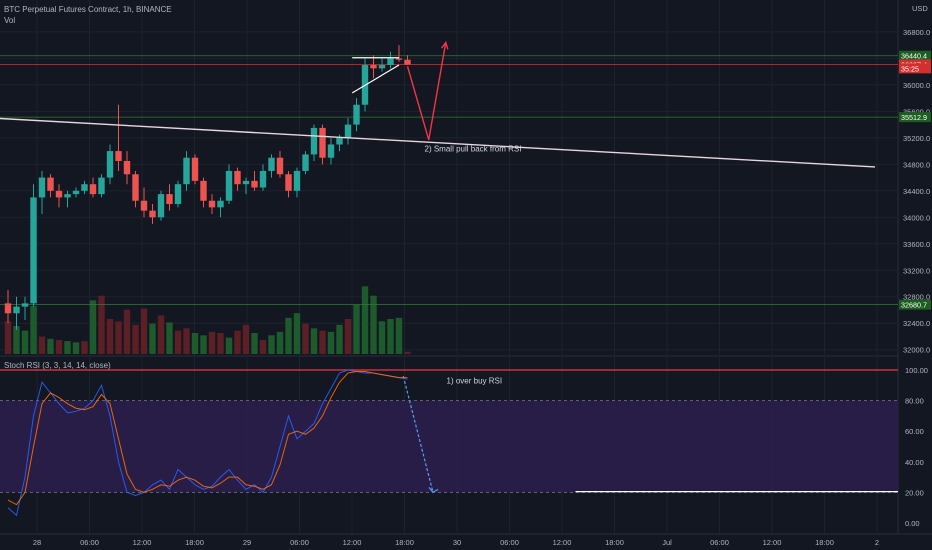 The height and width of the screenshot is (550, 932). Describe the element at coordinates (914, 462) in the screenshot. I see `rsi-tick-label: 40.00` at that location.